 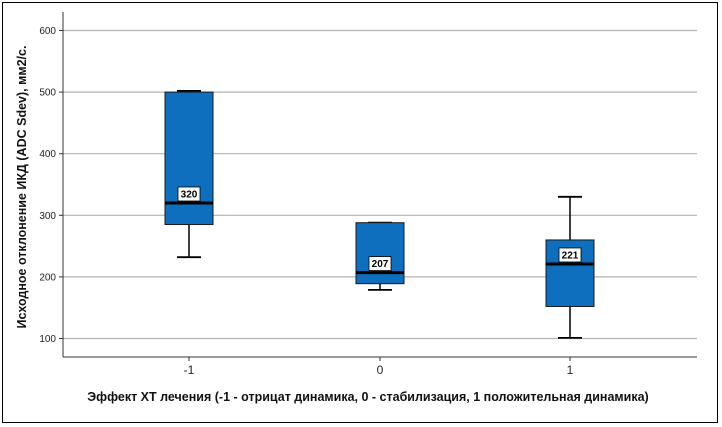 I want to click on y-tick-label: 100, so click(x=47, y=339).